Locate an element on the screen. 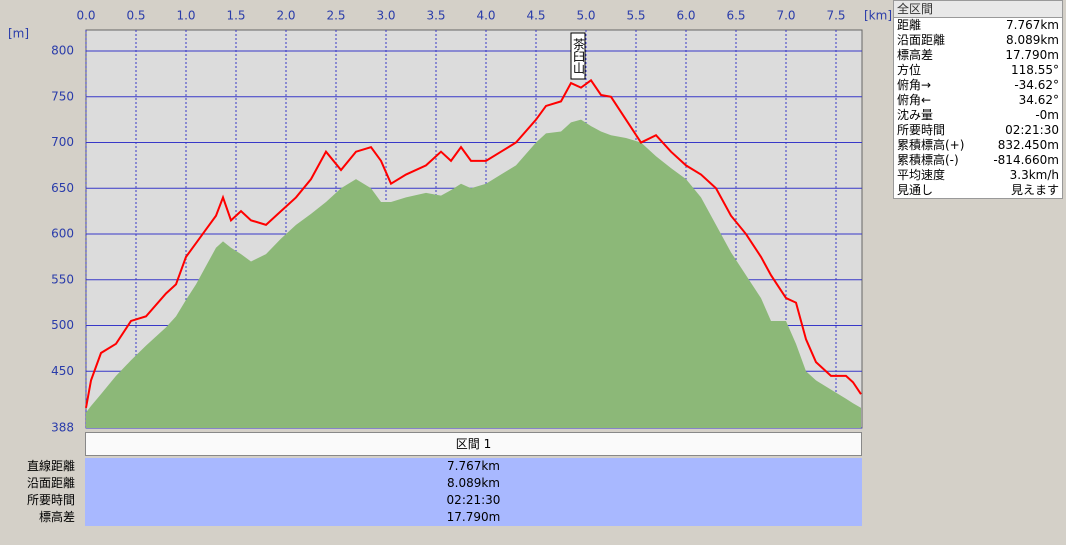 The width and height of the screenshot is (1066, 545). summary-label: 沈み量 is located at coordinates (915, 115).